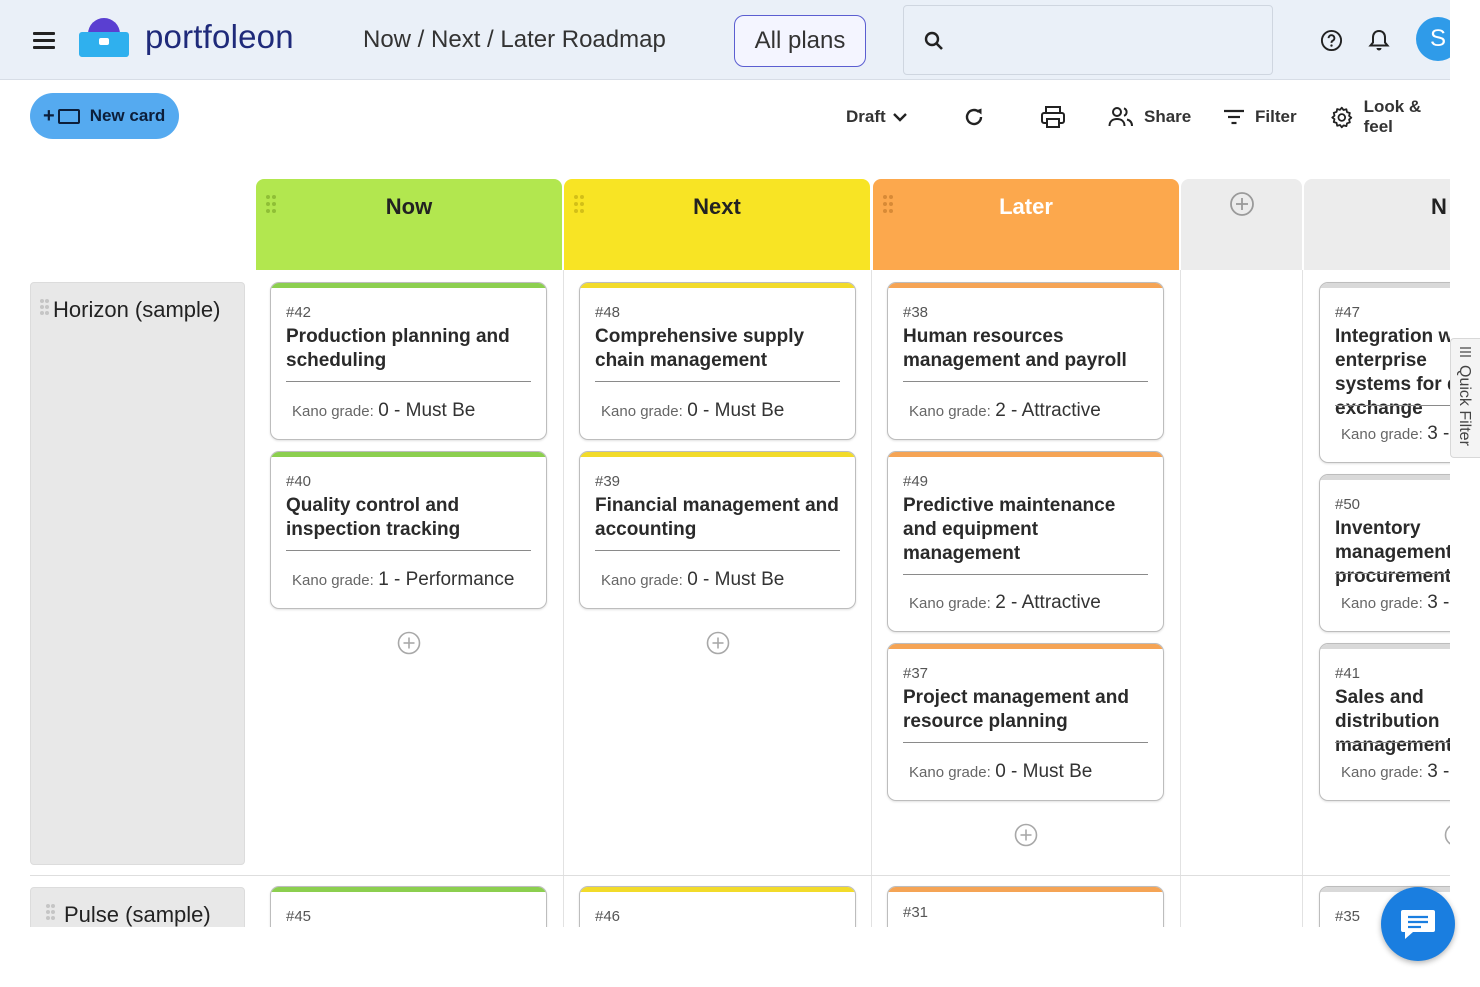  What do you see at coordinates (1465, 353) in the screenshot?
I see `menu-lines-icon` at bounding box center [1465, 353].